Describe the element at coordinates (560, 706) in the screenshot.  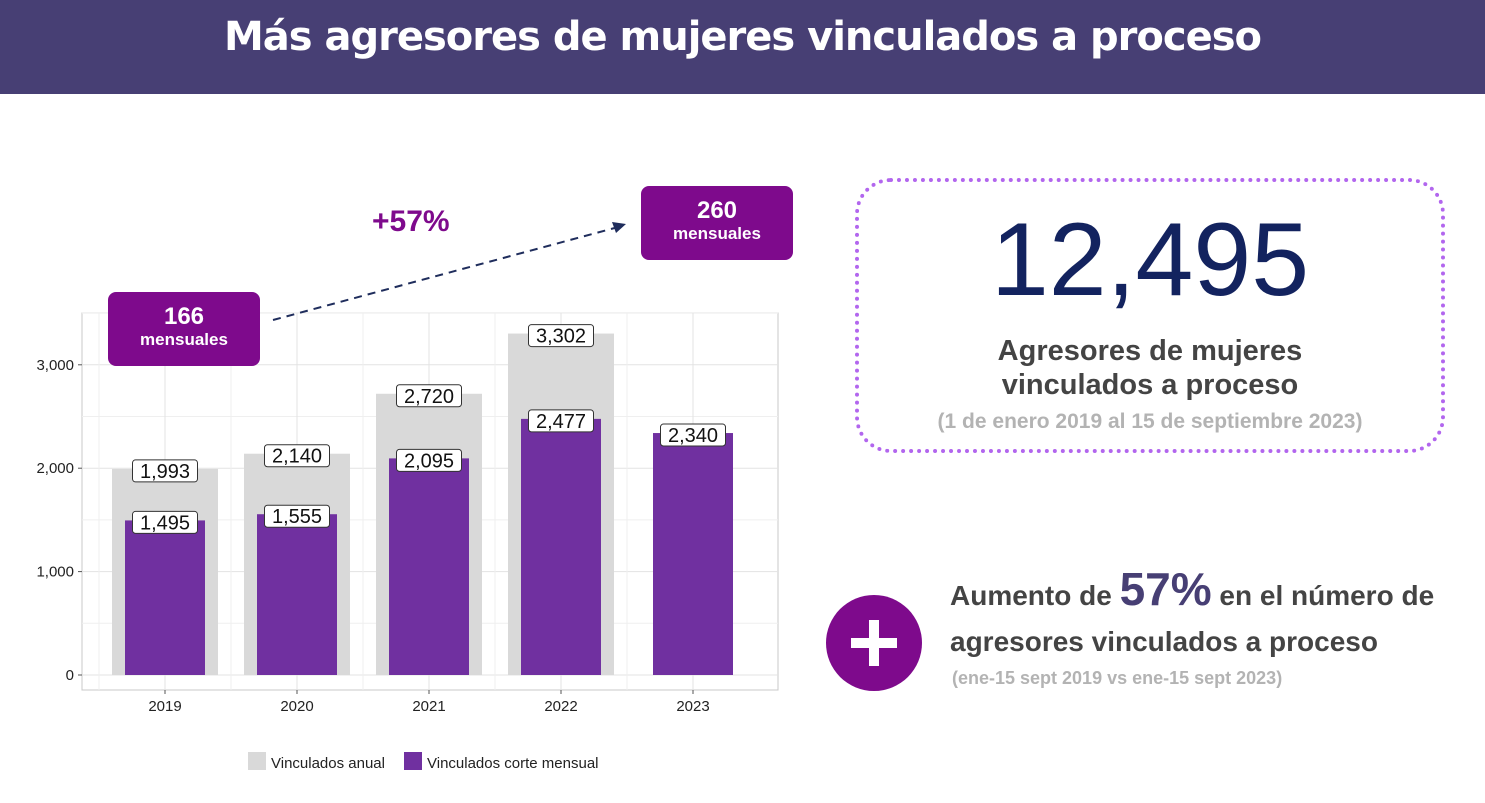
I see `x-tick-label-2022: 2022` at that location.